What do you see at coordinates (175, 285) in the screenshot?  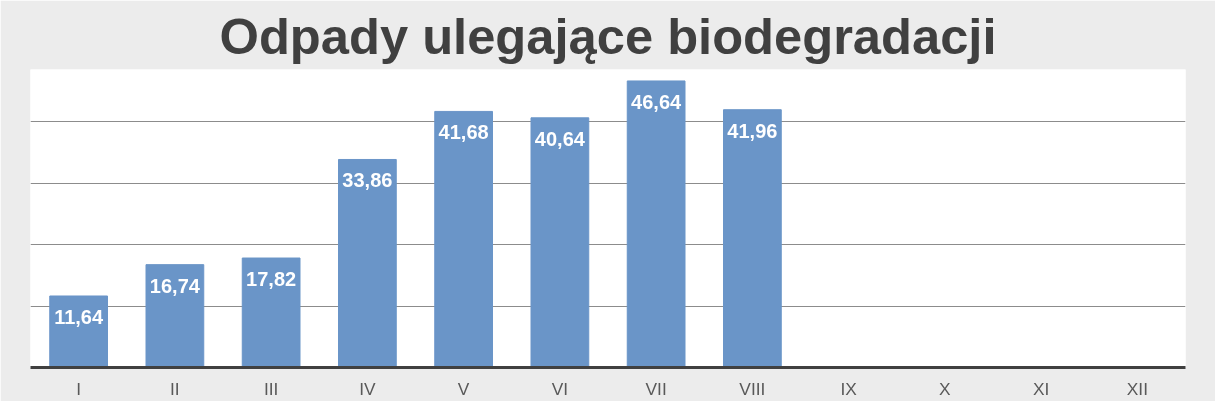 I see `data-label: 16,74` at bounding box center [175, 285].